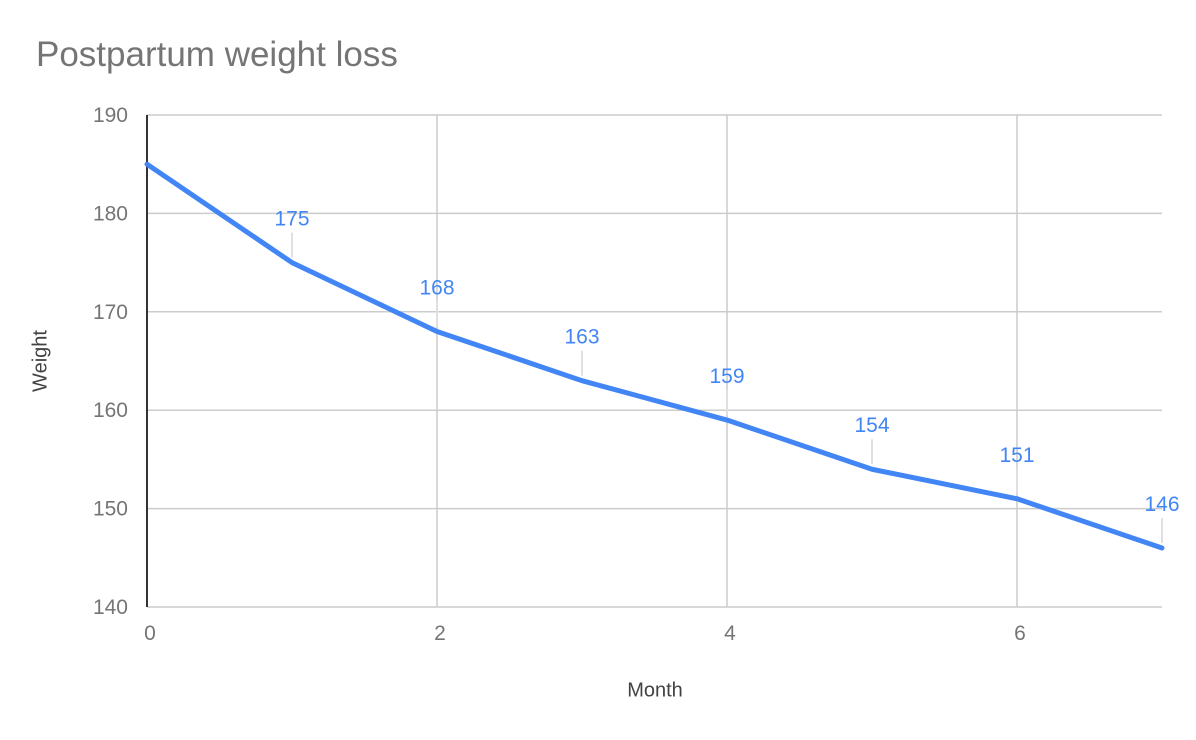  I want to click on y-tick-label: 170, so click(110, 312).